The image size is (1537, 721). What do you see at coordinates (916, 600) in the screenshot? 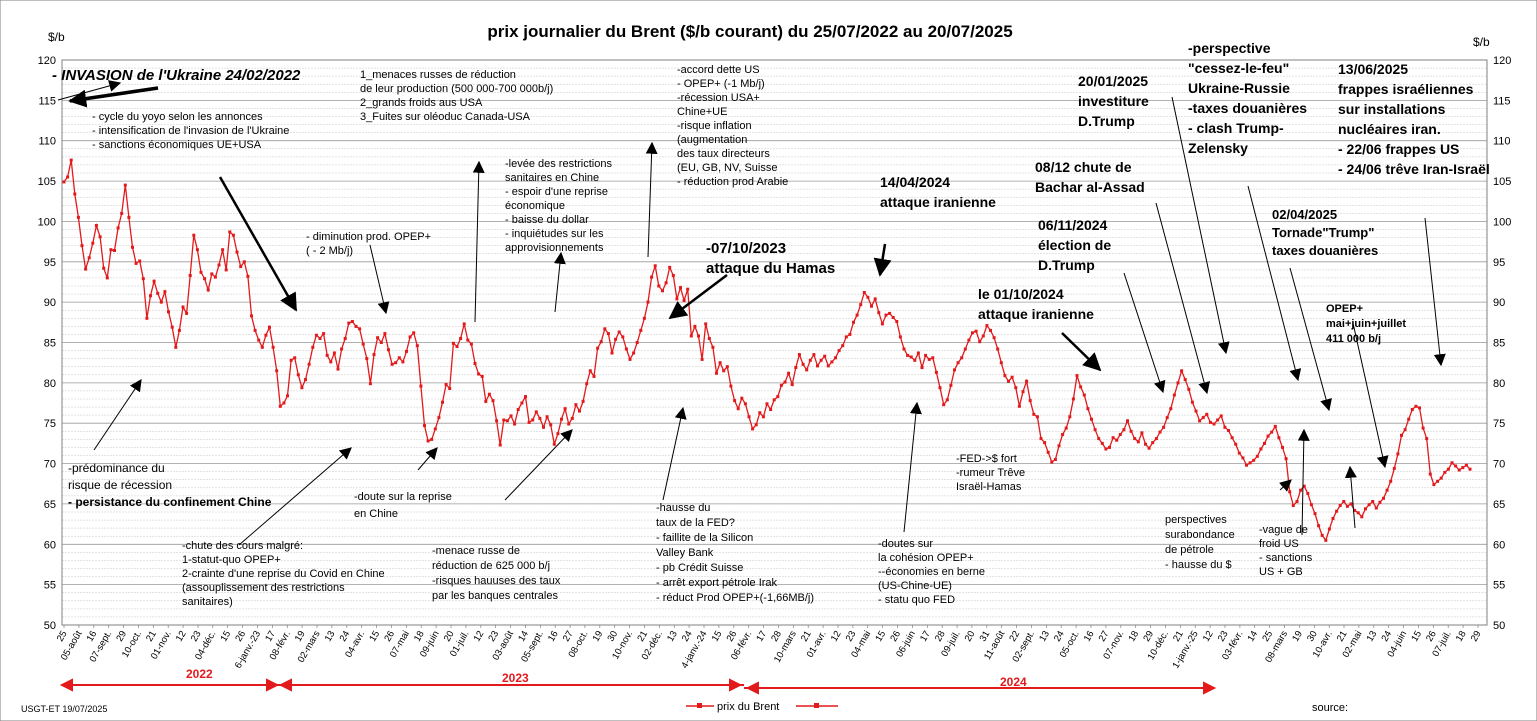
I see `annotation-line: - statu quo FED` at bounding box center [916, 600].